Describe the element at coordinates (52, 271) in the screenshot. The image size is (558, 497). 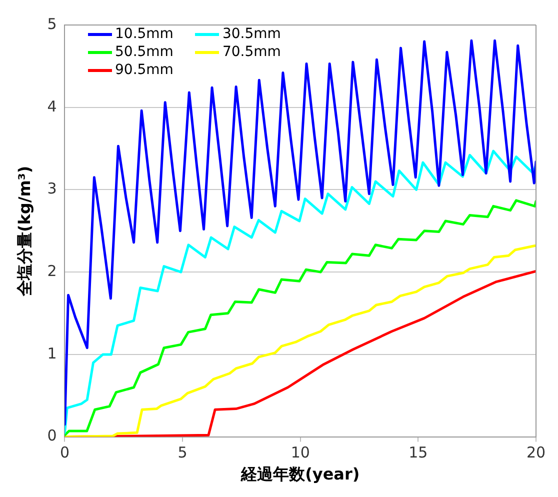
I see `y-tick-label: 2` at that location.